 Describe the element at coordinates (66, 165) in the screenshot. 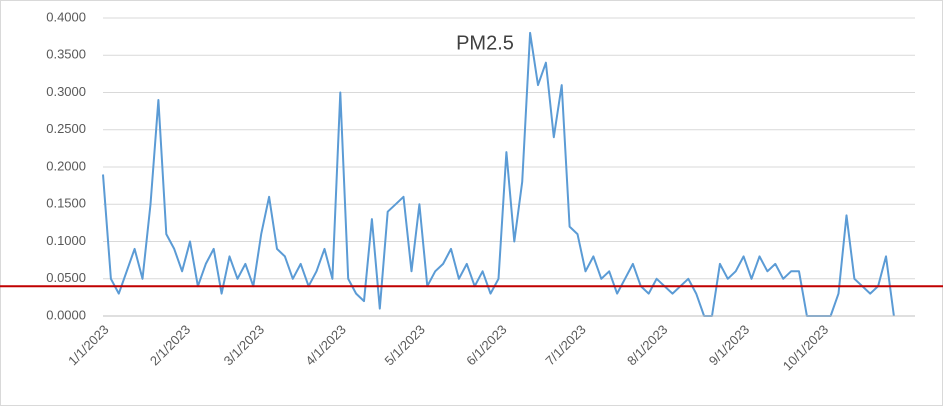

I see `y-tick-label: 0.2000` at that location.